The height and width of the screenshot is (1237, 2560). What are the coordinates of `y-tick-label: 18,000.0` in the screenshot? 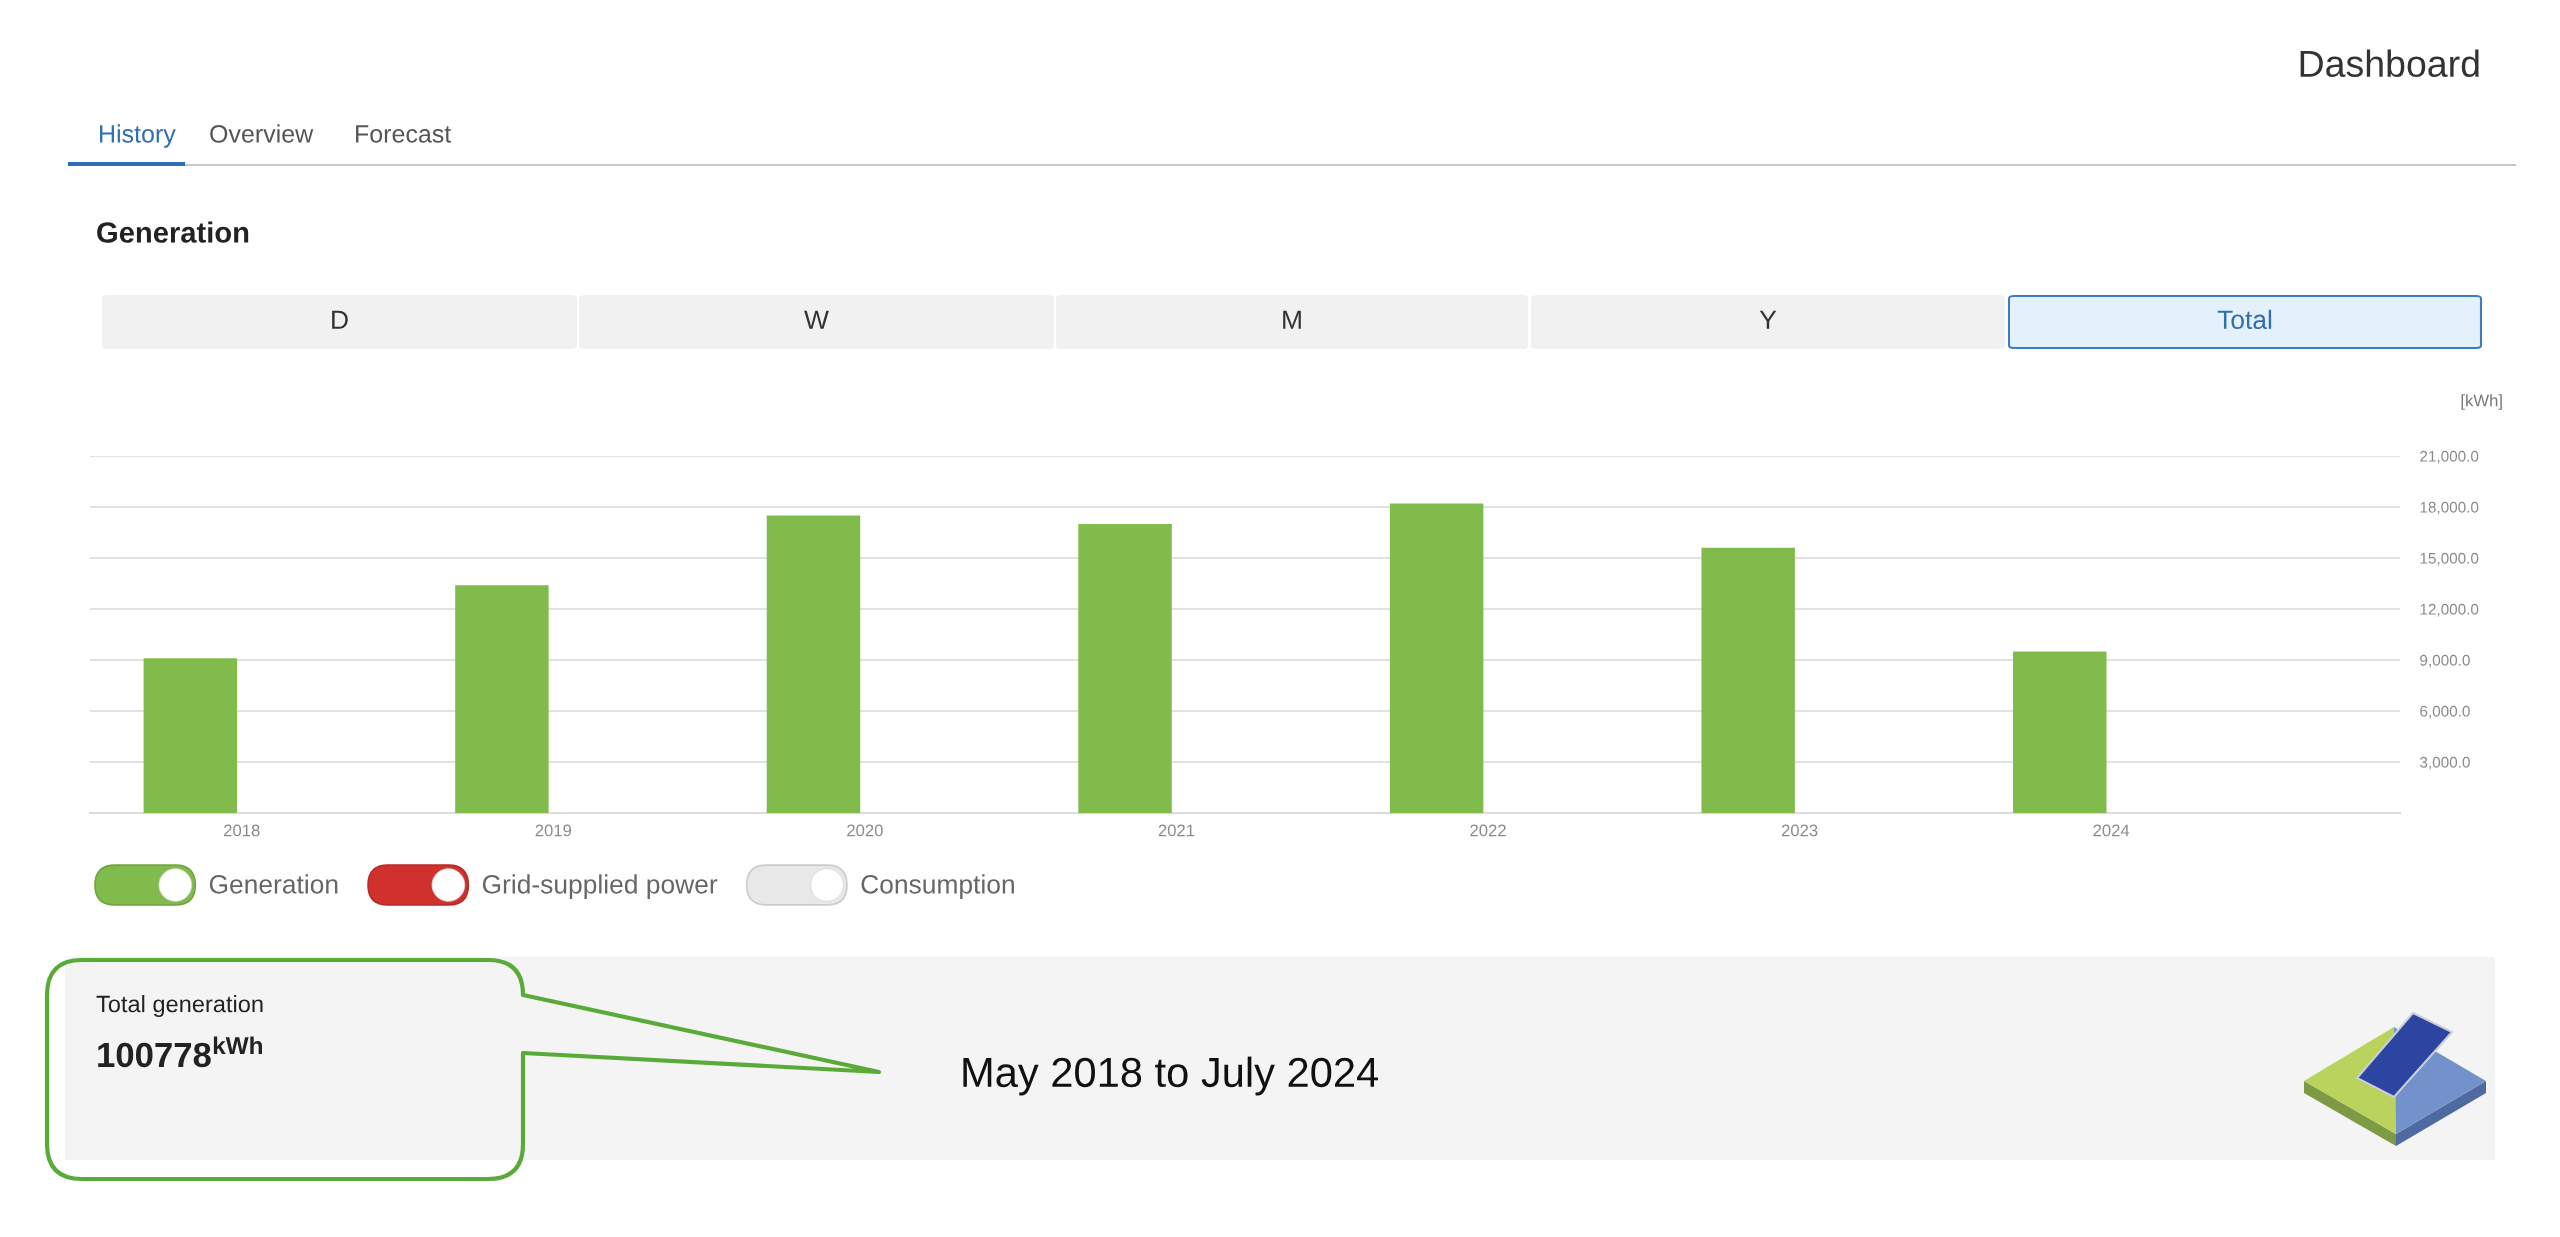 It's located at (2449, 508).